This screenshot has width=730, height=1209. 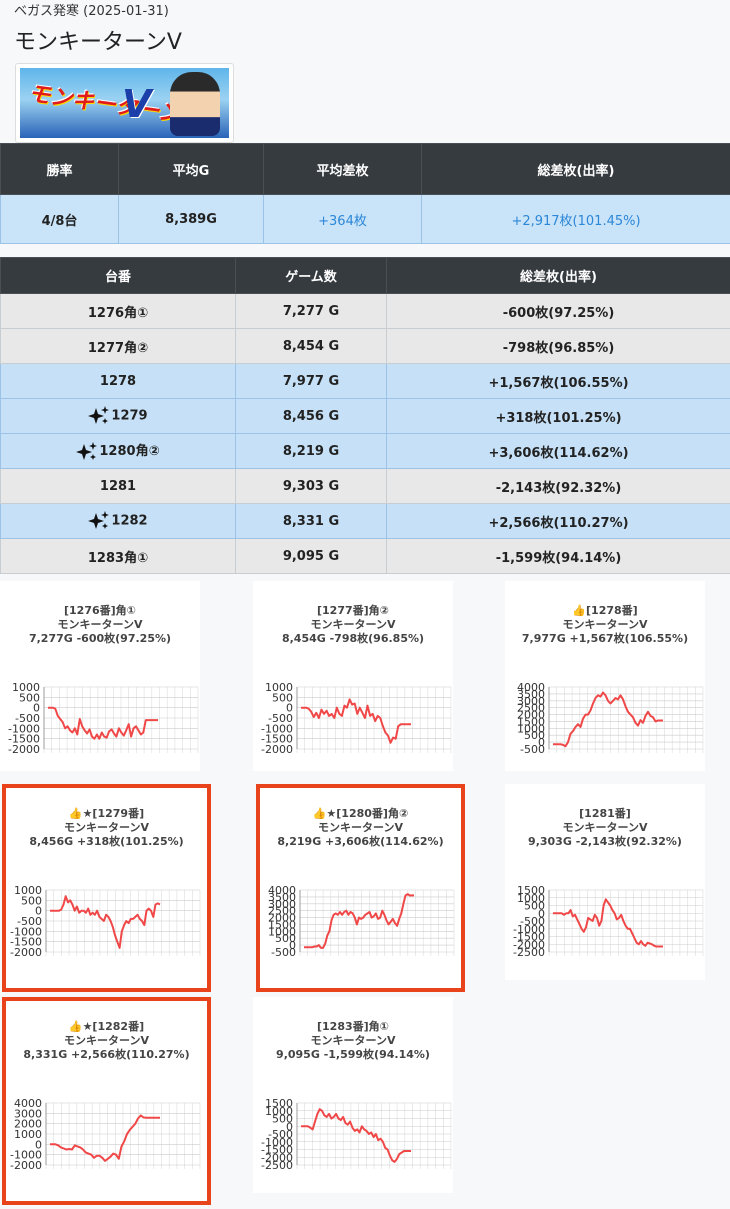 I want to click on graph-card-label: [1281番], so click(x=605, y=813).